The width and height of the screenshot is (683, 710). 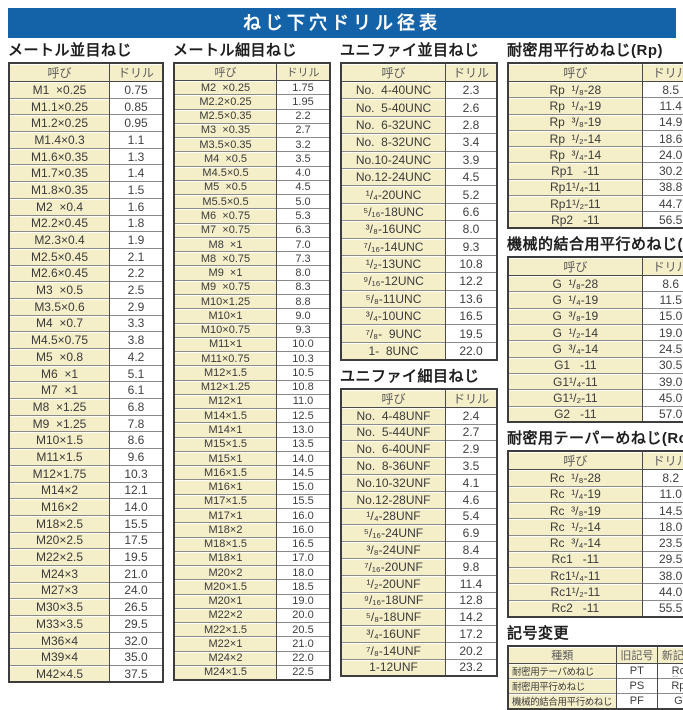 I want to click on table-row: Rc2 -11 55.5, so click(x=595, y=608).